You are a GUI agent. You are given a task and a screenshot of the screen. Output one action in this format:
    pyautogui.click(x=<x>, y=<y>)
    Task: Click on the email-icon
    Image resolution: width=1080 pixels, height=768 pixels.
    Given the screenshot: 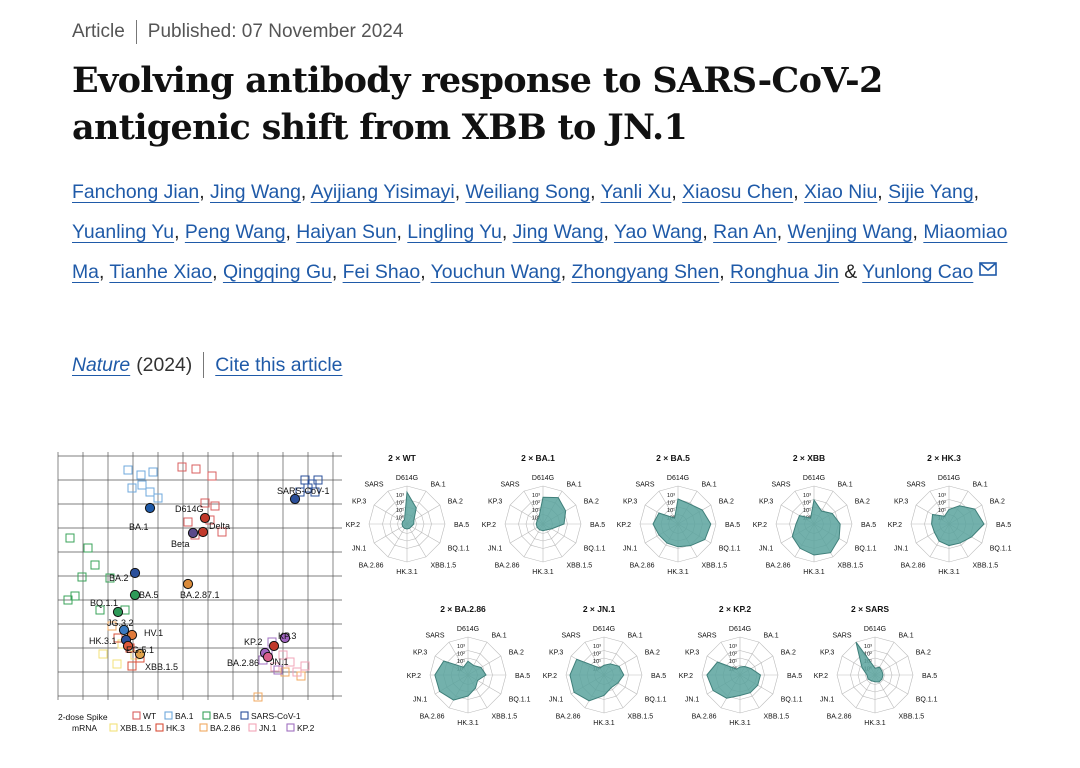 What is the action you would take?
    pyautogui.click(x=988, y=269)
    